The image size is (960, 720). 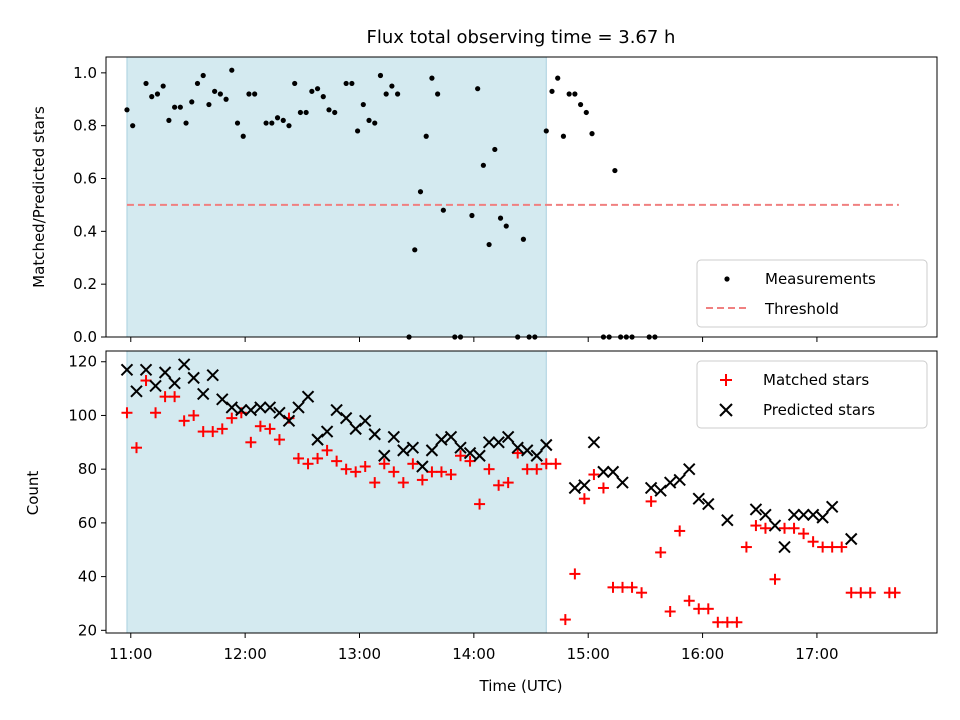 What do you see at coordinates (359, 654) in the screenshot?
I see `bottom-x-tick-label: 13:00` at bounding box center [359, 654].